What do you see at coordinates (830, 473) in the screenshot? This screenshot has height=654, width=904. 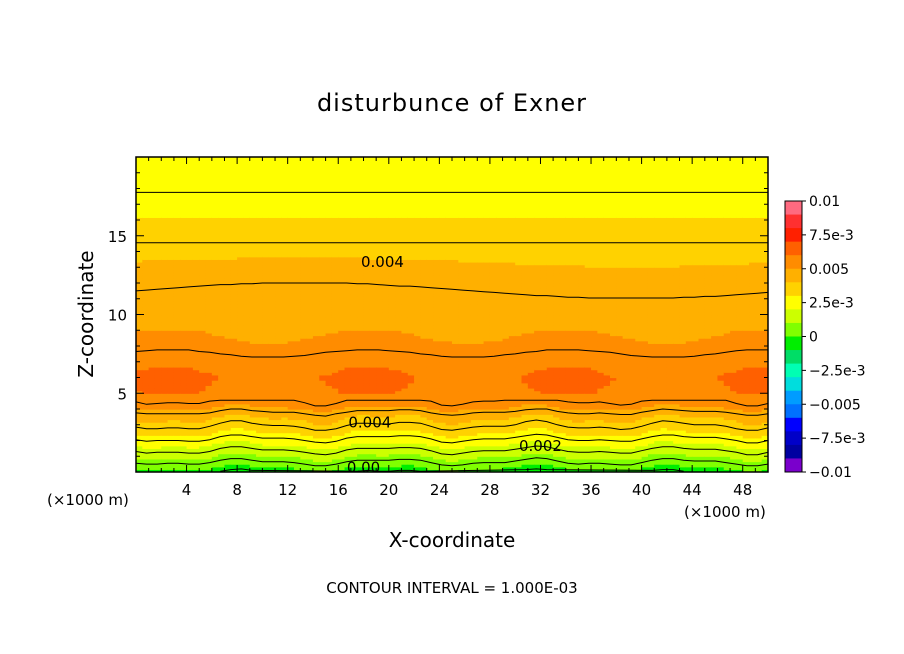 I see `colorbar-label: −0.01` at bounding box center [830, 473].